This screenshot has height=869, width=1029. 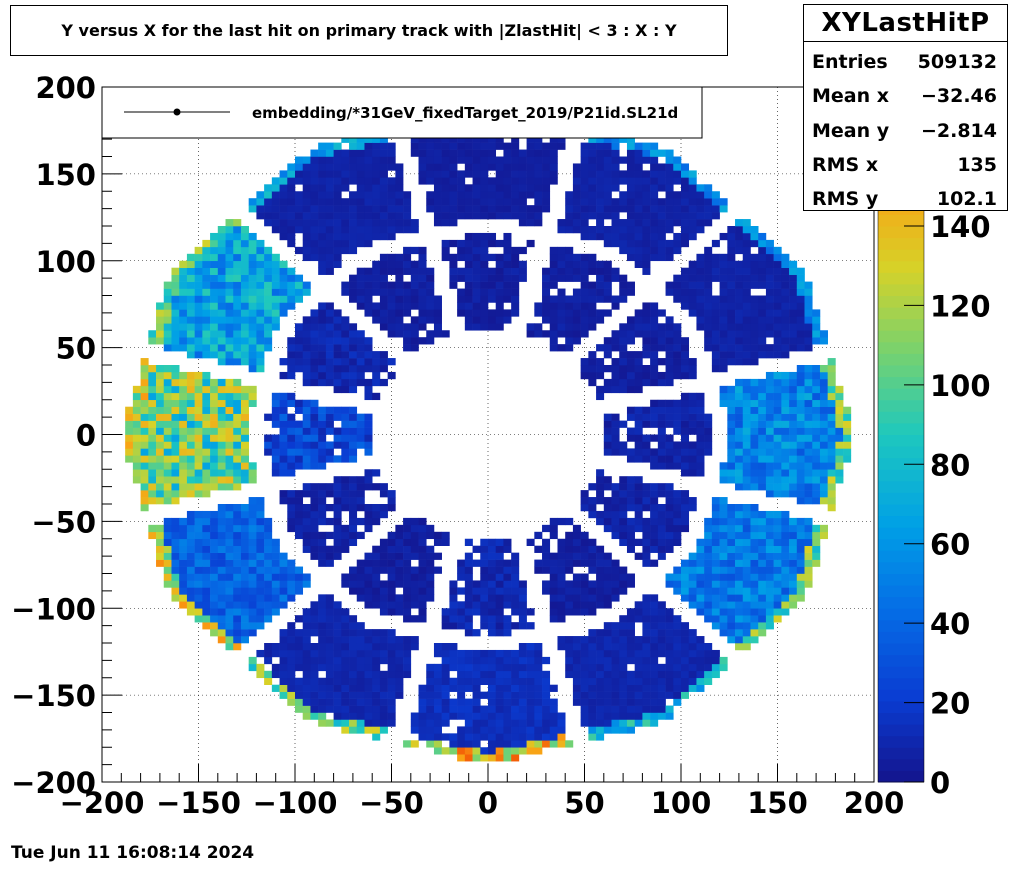 I want to click on y-tick-label: −100, so click(x=53, y=609).